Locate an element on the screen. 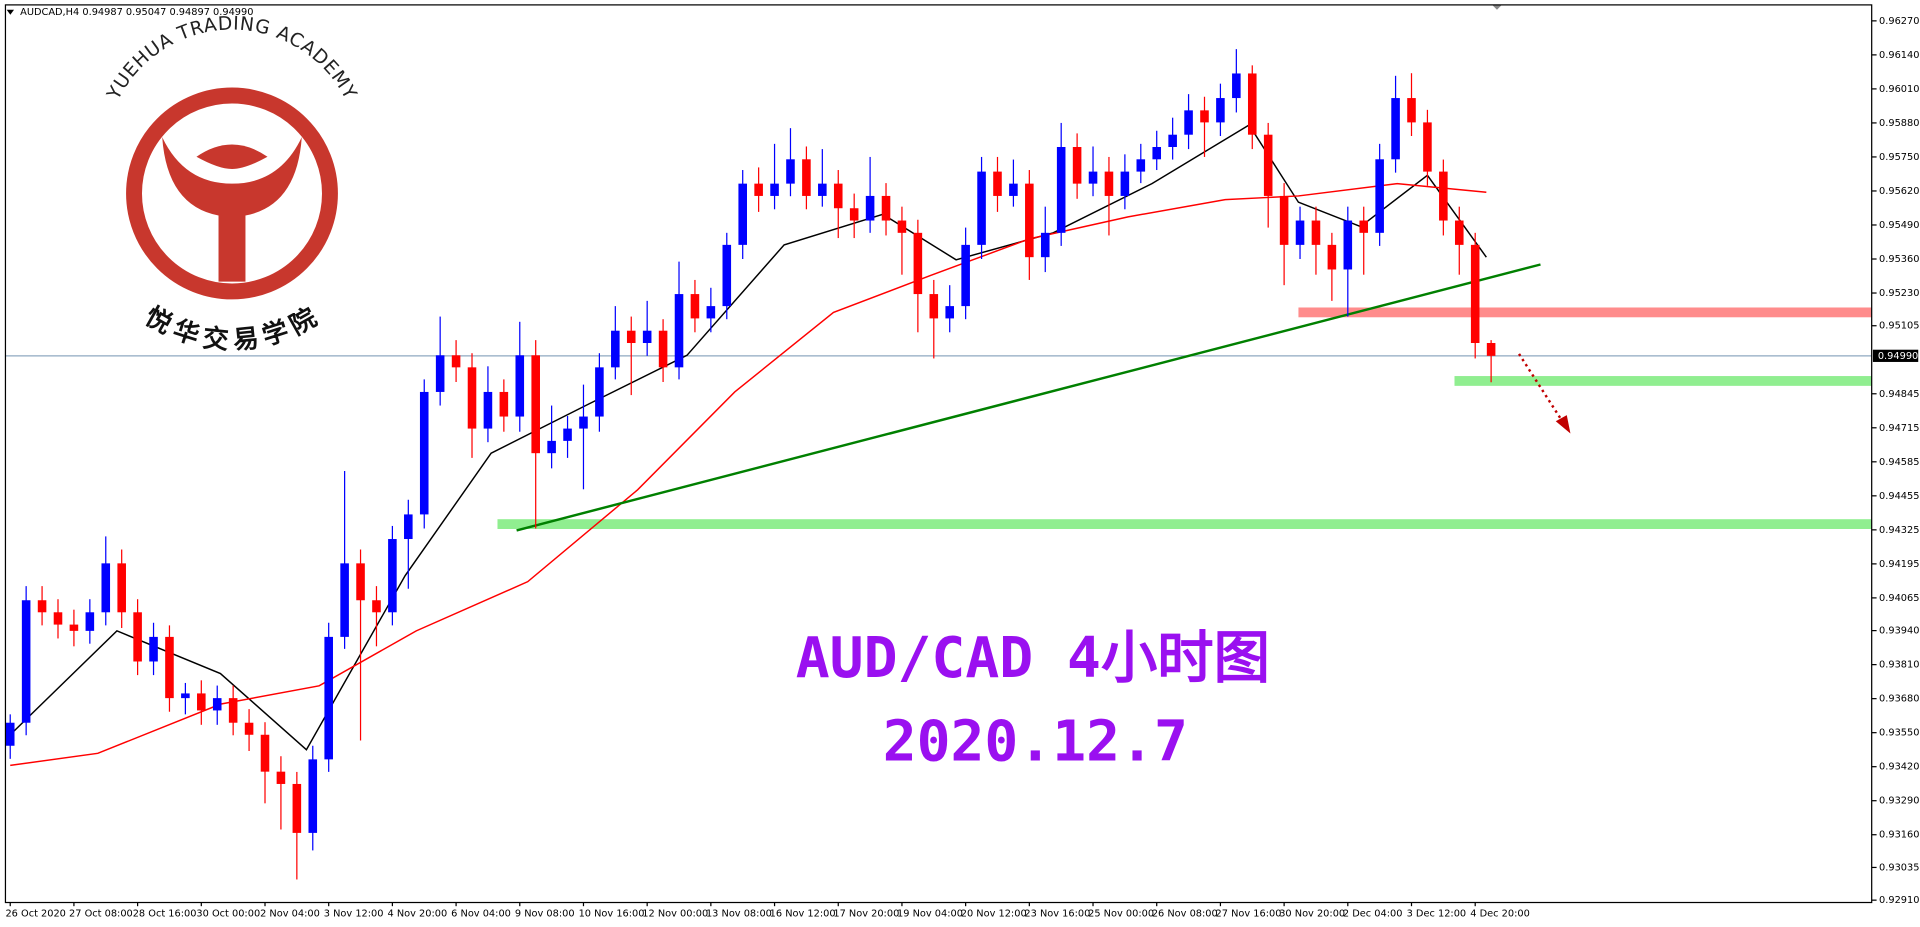 The image size is (1920, 927). x-tick-label: 27 Nov 16:00 is located at coordinates (1249, 914).